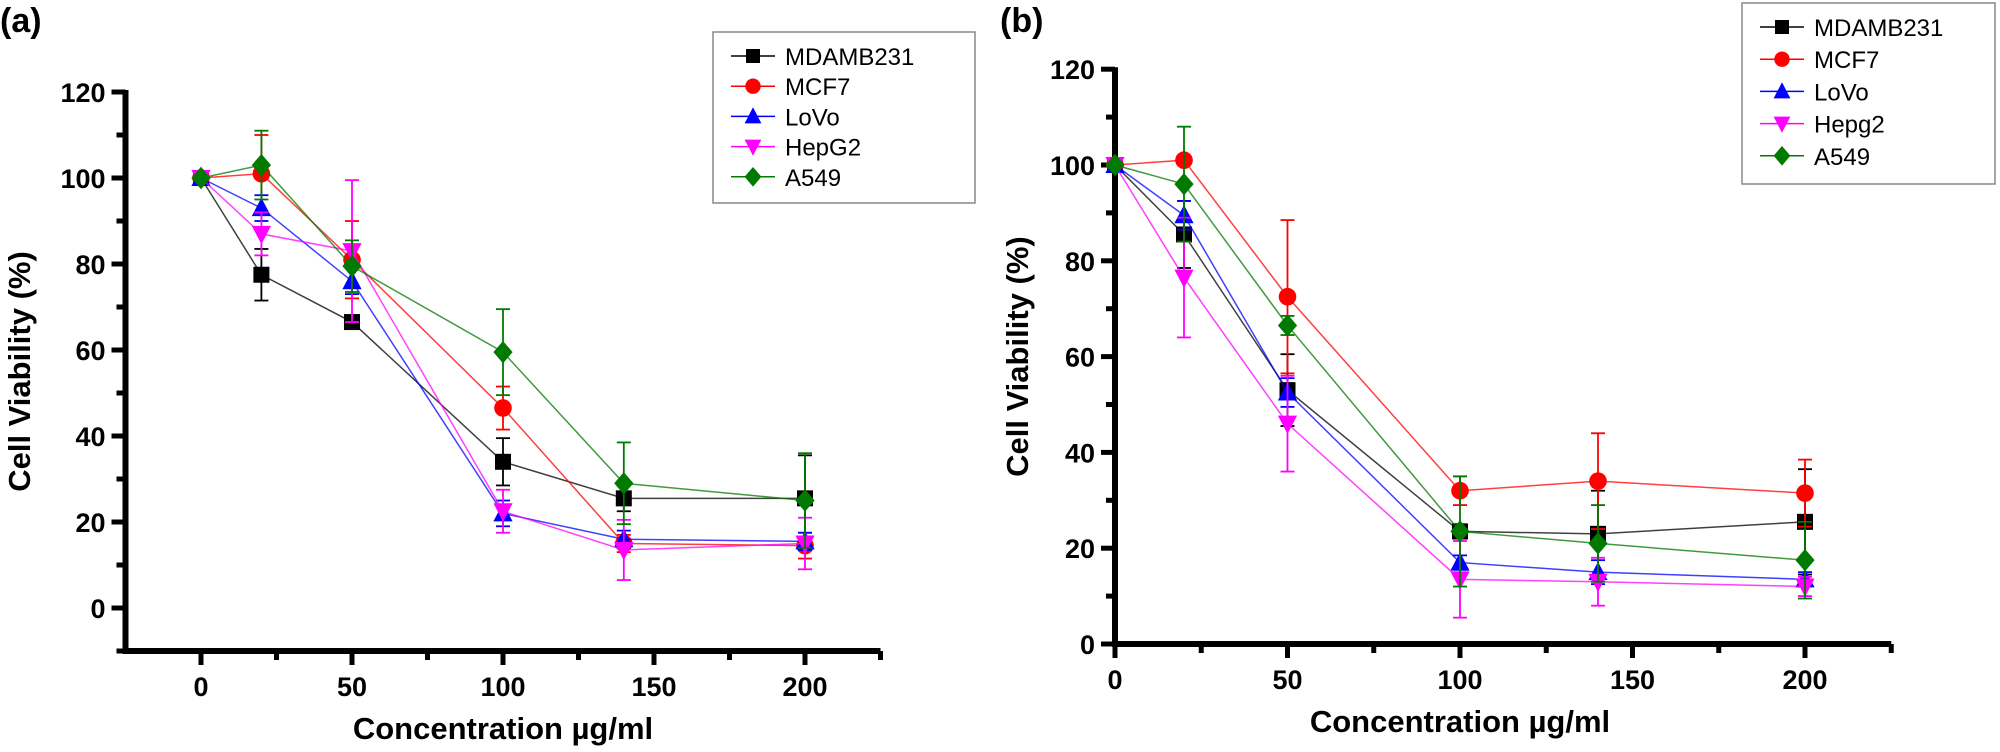 Image resolution: width=2000 pixels, height=752 pixels. I want to click on panel-label: (a), so click(21, 21).